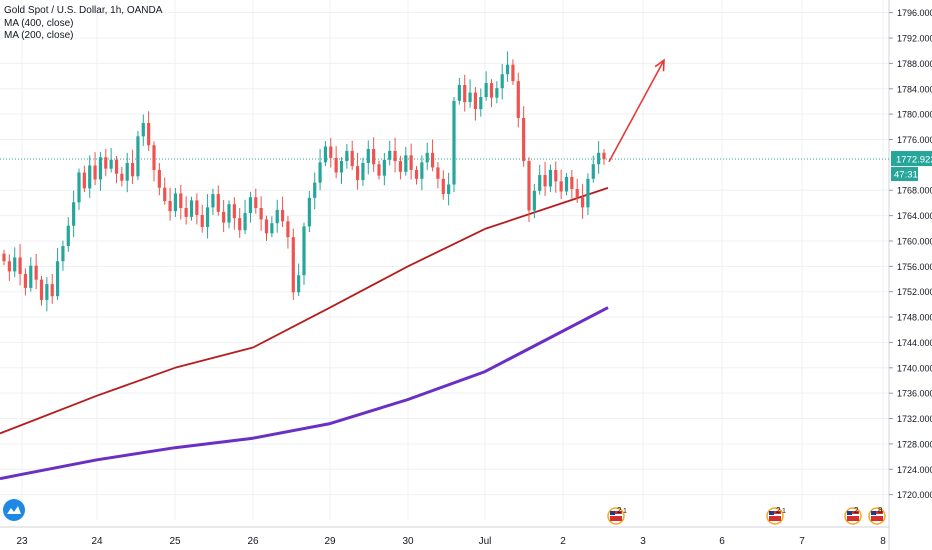 This screenshot has width=932, height=550. What do you see at coordinates (619, 510) in the screenshot?
I see `event-badge-count: 2` at bounding box center [619, 510].